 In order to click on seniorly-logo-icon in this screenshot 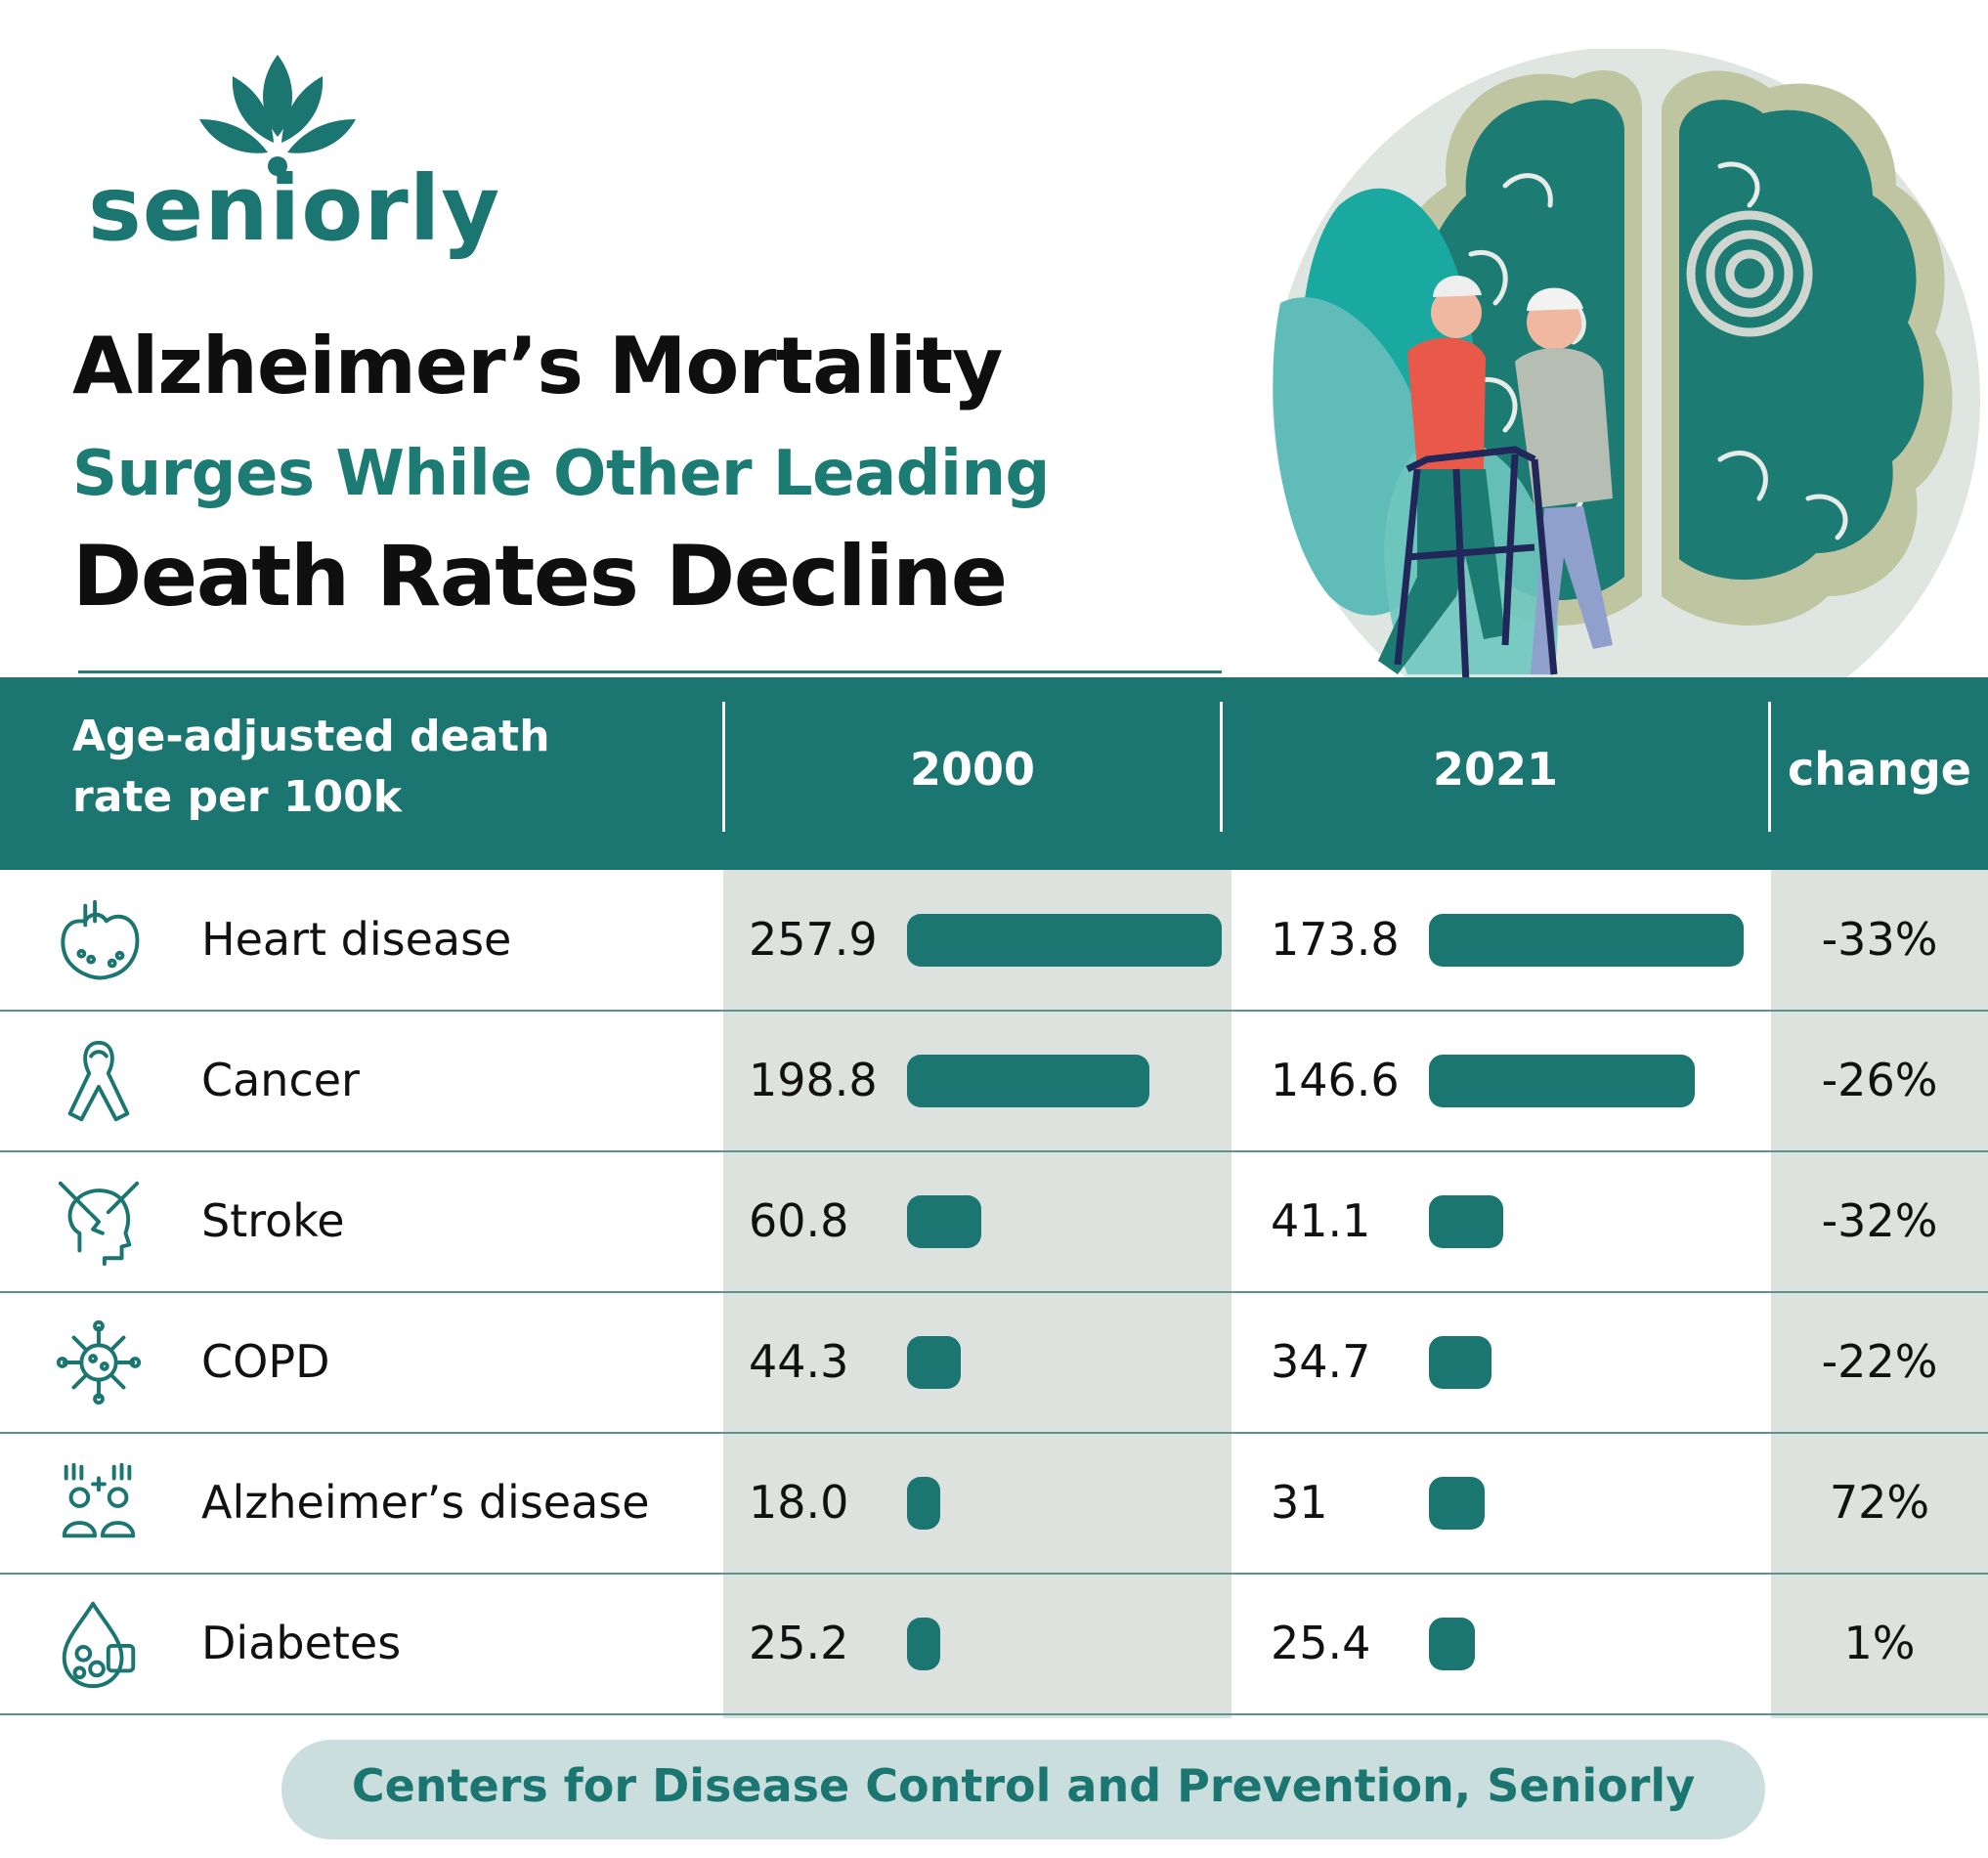, I will do `click(277, 115)`.